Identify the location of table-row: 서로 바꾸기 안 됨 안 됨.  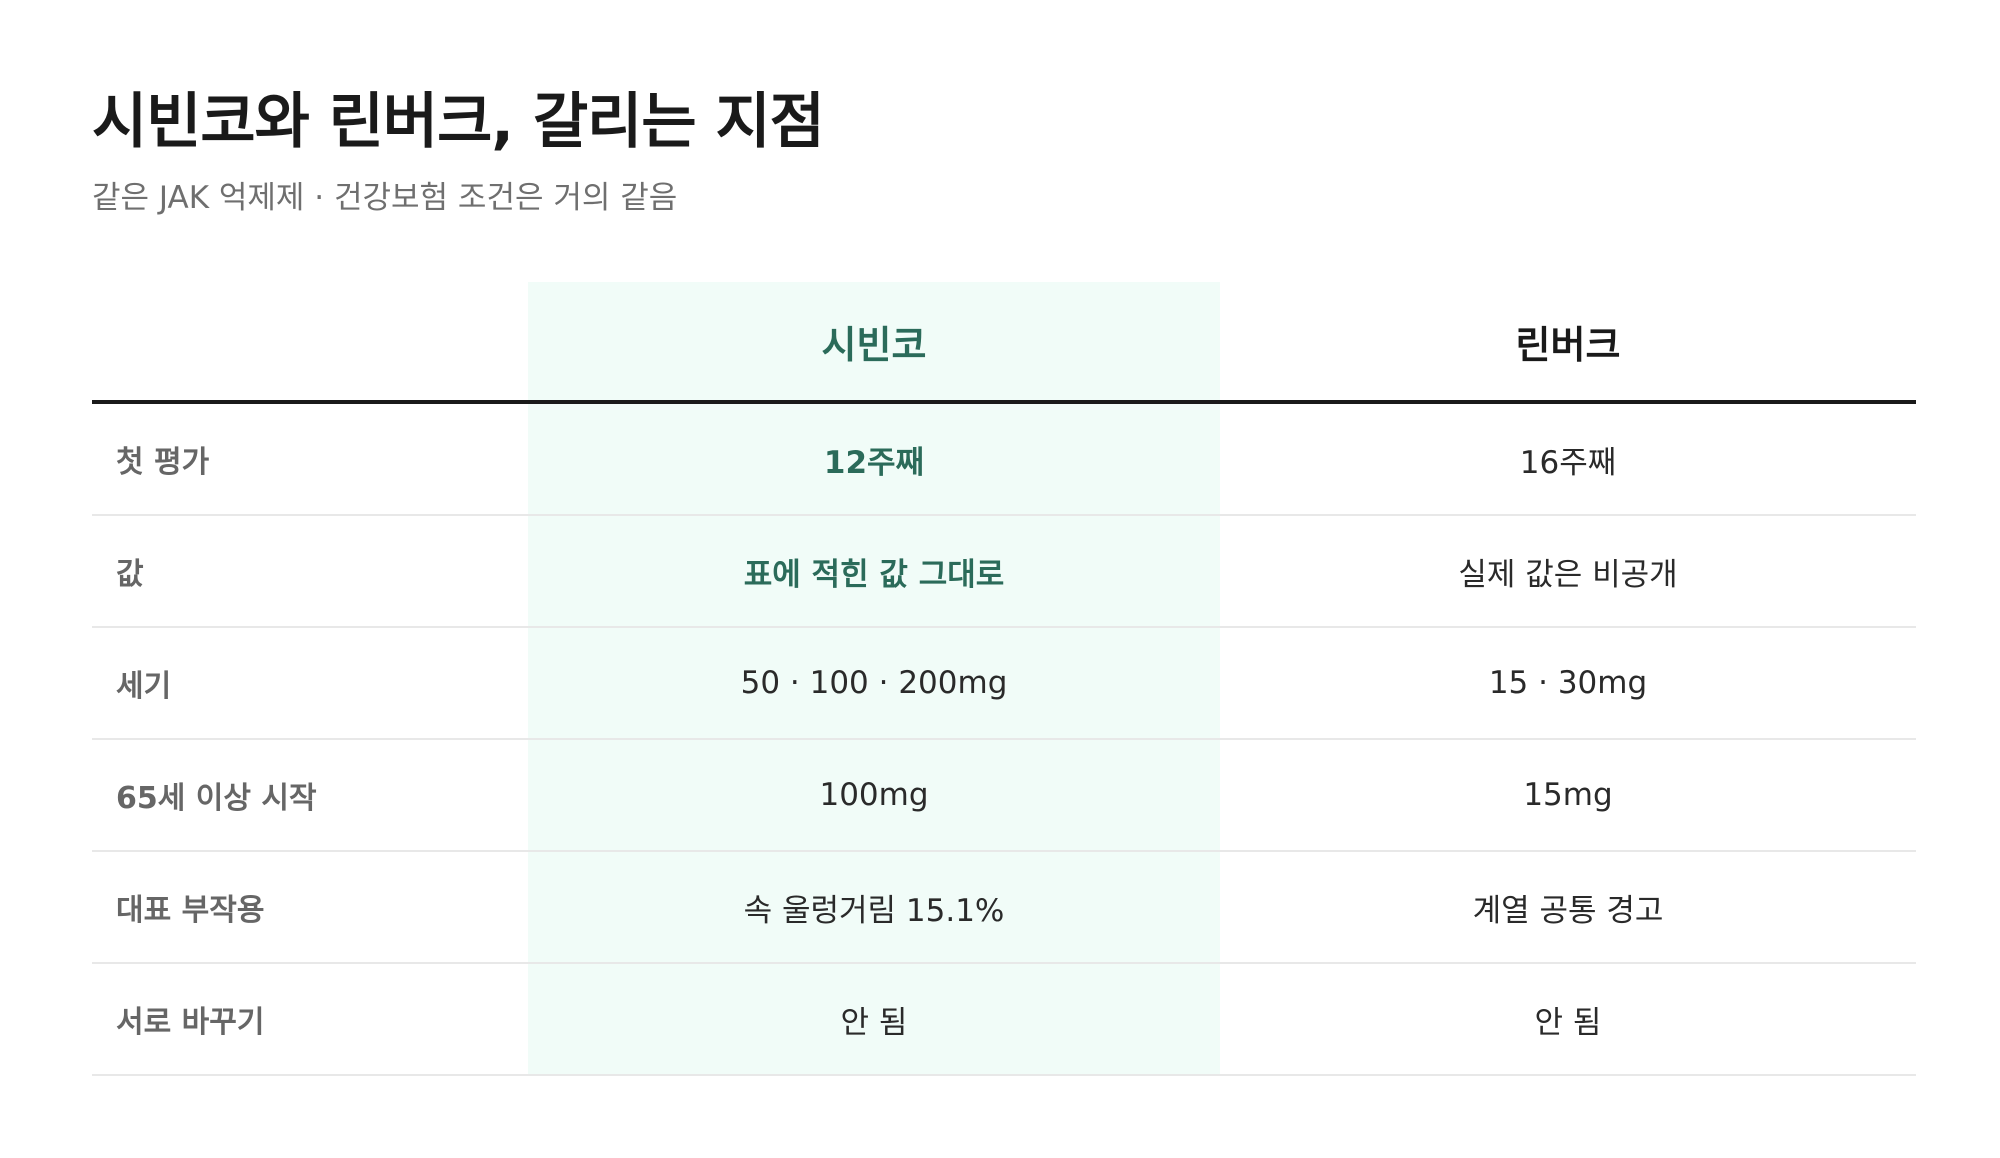
(1004, 1019).